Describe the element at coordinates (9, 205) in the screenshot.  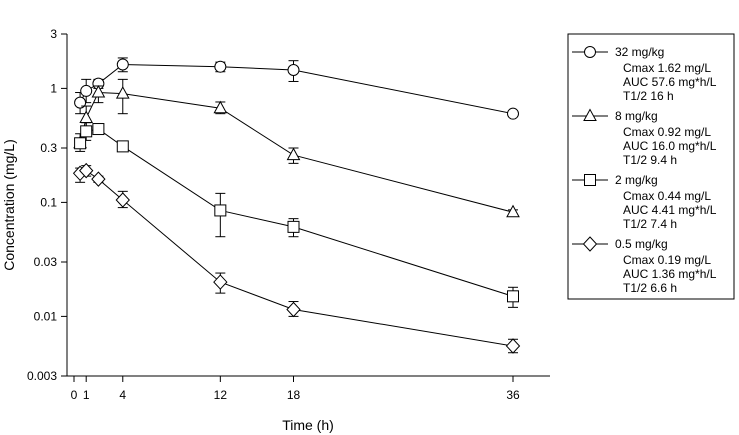
I see `y-axis-title: Concentration (mg/L)` at that location.